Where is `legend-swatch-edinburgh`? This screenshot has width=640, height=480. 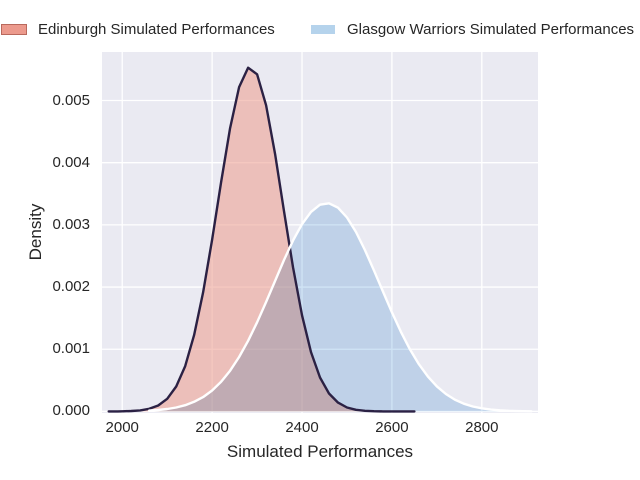
legend-swatch-edinburgh is located at coordinates (14, 29).